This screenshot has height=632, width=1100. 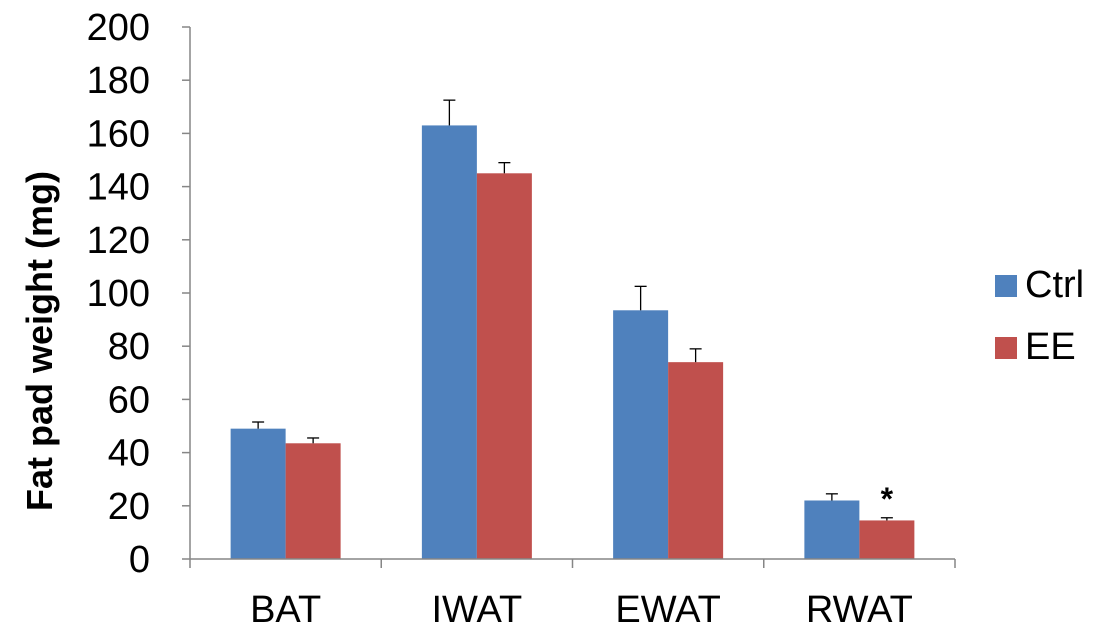 What do you see at coordinates (118, 134) in the screenshot?
I see `y-tick-label: 160` at bounding box center [118, 134].